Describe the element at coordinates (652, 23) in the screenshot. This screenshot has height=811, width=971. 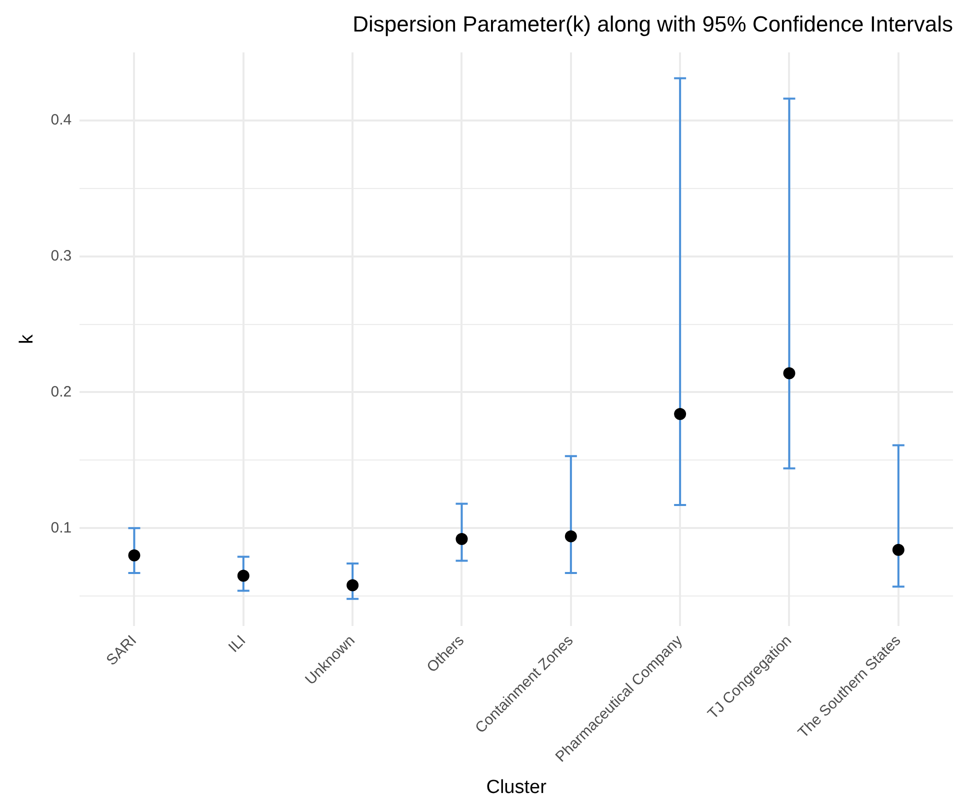
I see `chart-title: Dispersion Parameter(k) along with 95% Confidence Intervals` at that location.